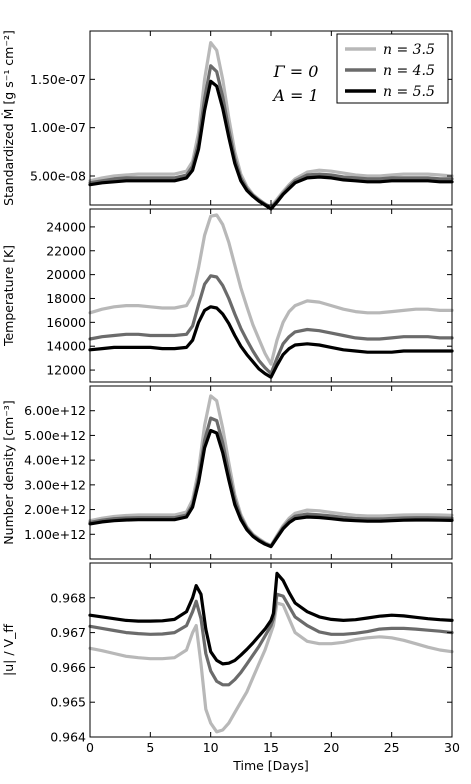 The height and width of the screenshot is (784, 471). I want to click on y-tick-label: 1.00e-07, so click(58, 127).